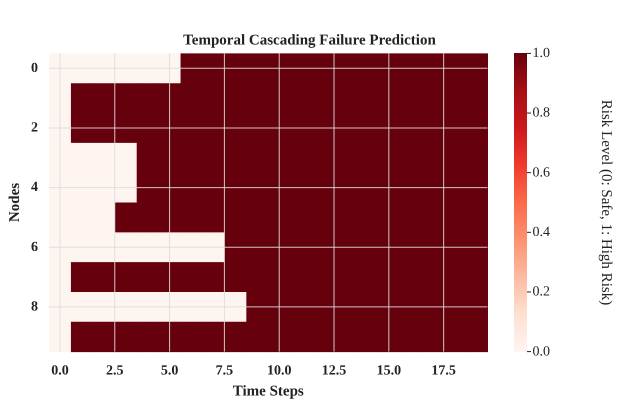  I want to click on x-tick-label: 5.0, so click(169, 371).